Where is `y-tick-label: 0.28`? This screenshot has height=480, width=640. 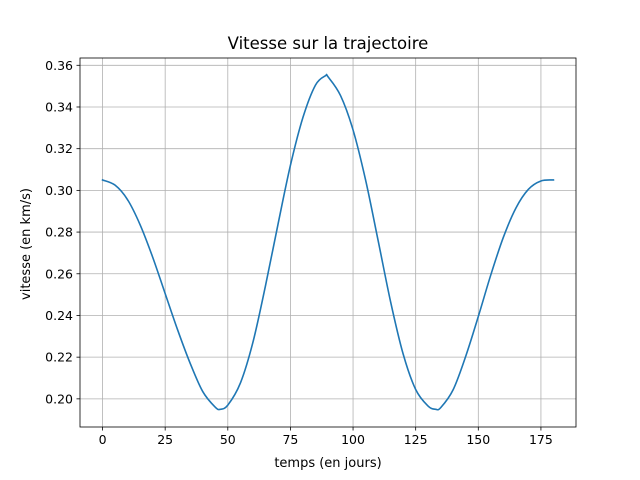
y-tick-label: 0.28 is located at coordinates (59, 232).